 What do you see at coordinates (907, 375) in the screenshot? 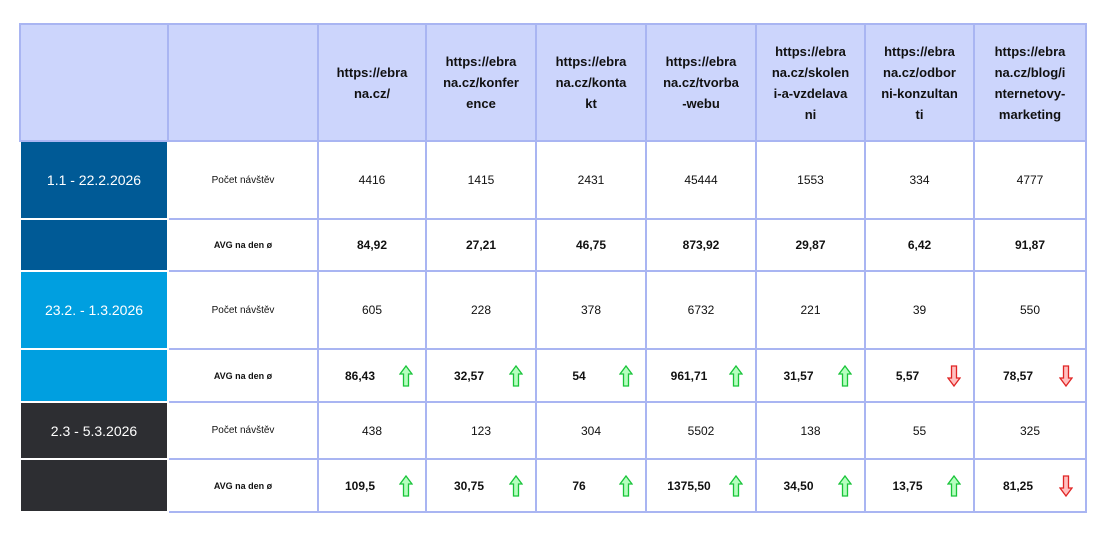
I see `value: 5,57` at bounding box center [907, 375].